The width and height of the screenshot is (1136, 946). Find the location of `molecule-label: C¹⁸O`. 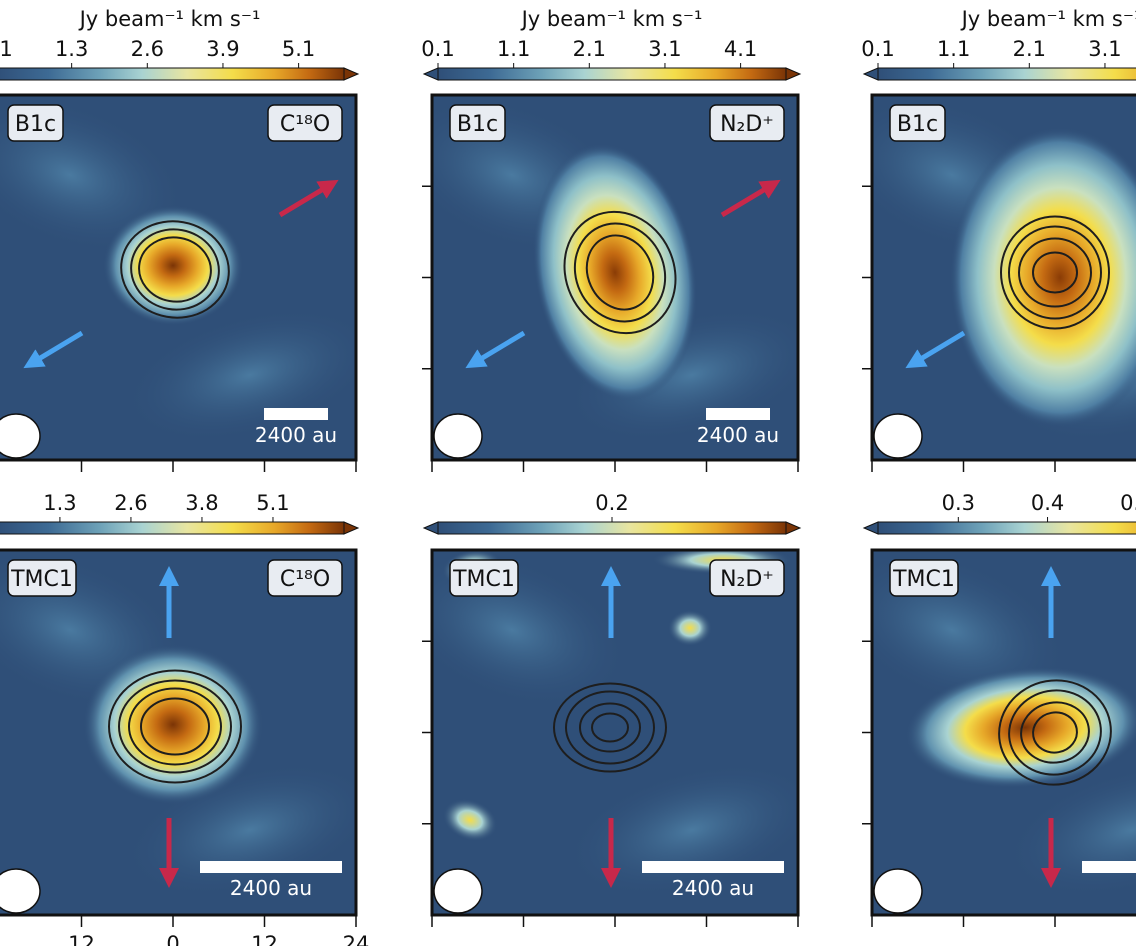

molecule-label: C¹⁸O is located at coordinates (305, 578).